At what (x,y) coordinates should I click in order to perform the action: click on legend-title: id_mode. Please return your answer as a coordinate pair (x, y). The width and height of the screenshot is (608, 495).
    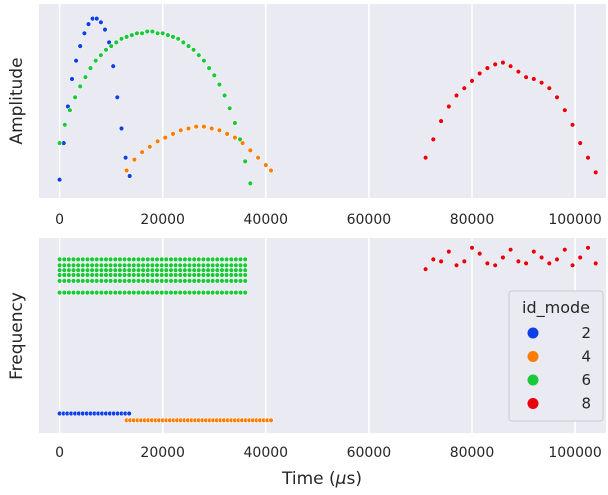
    Looking at the image, I should click on (556, 308).